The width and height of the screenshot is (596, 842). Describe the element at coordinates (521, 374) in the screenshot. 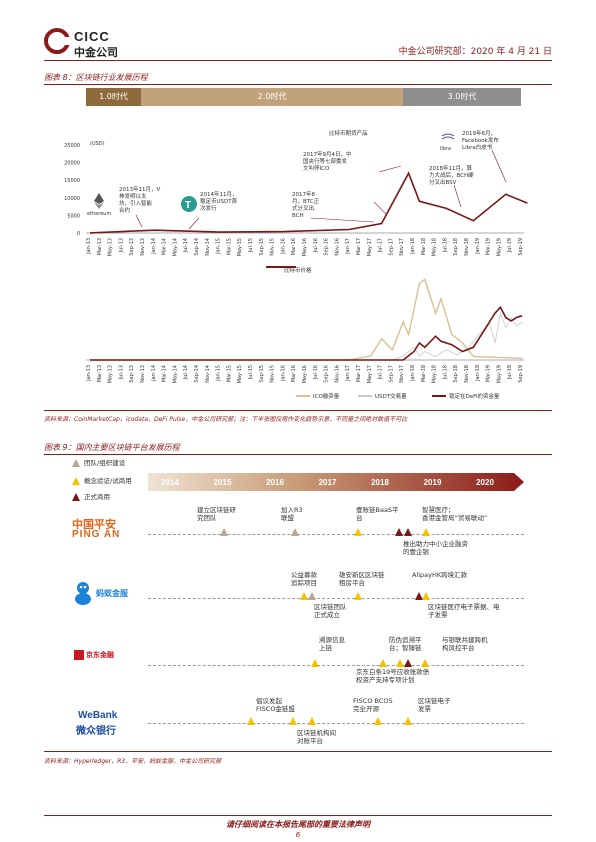

I see `x-tick-label: Sep-19` at that location.